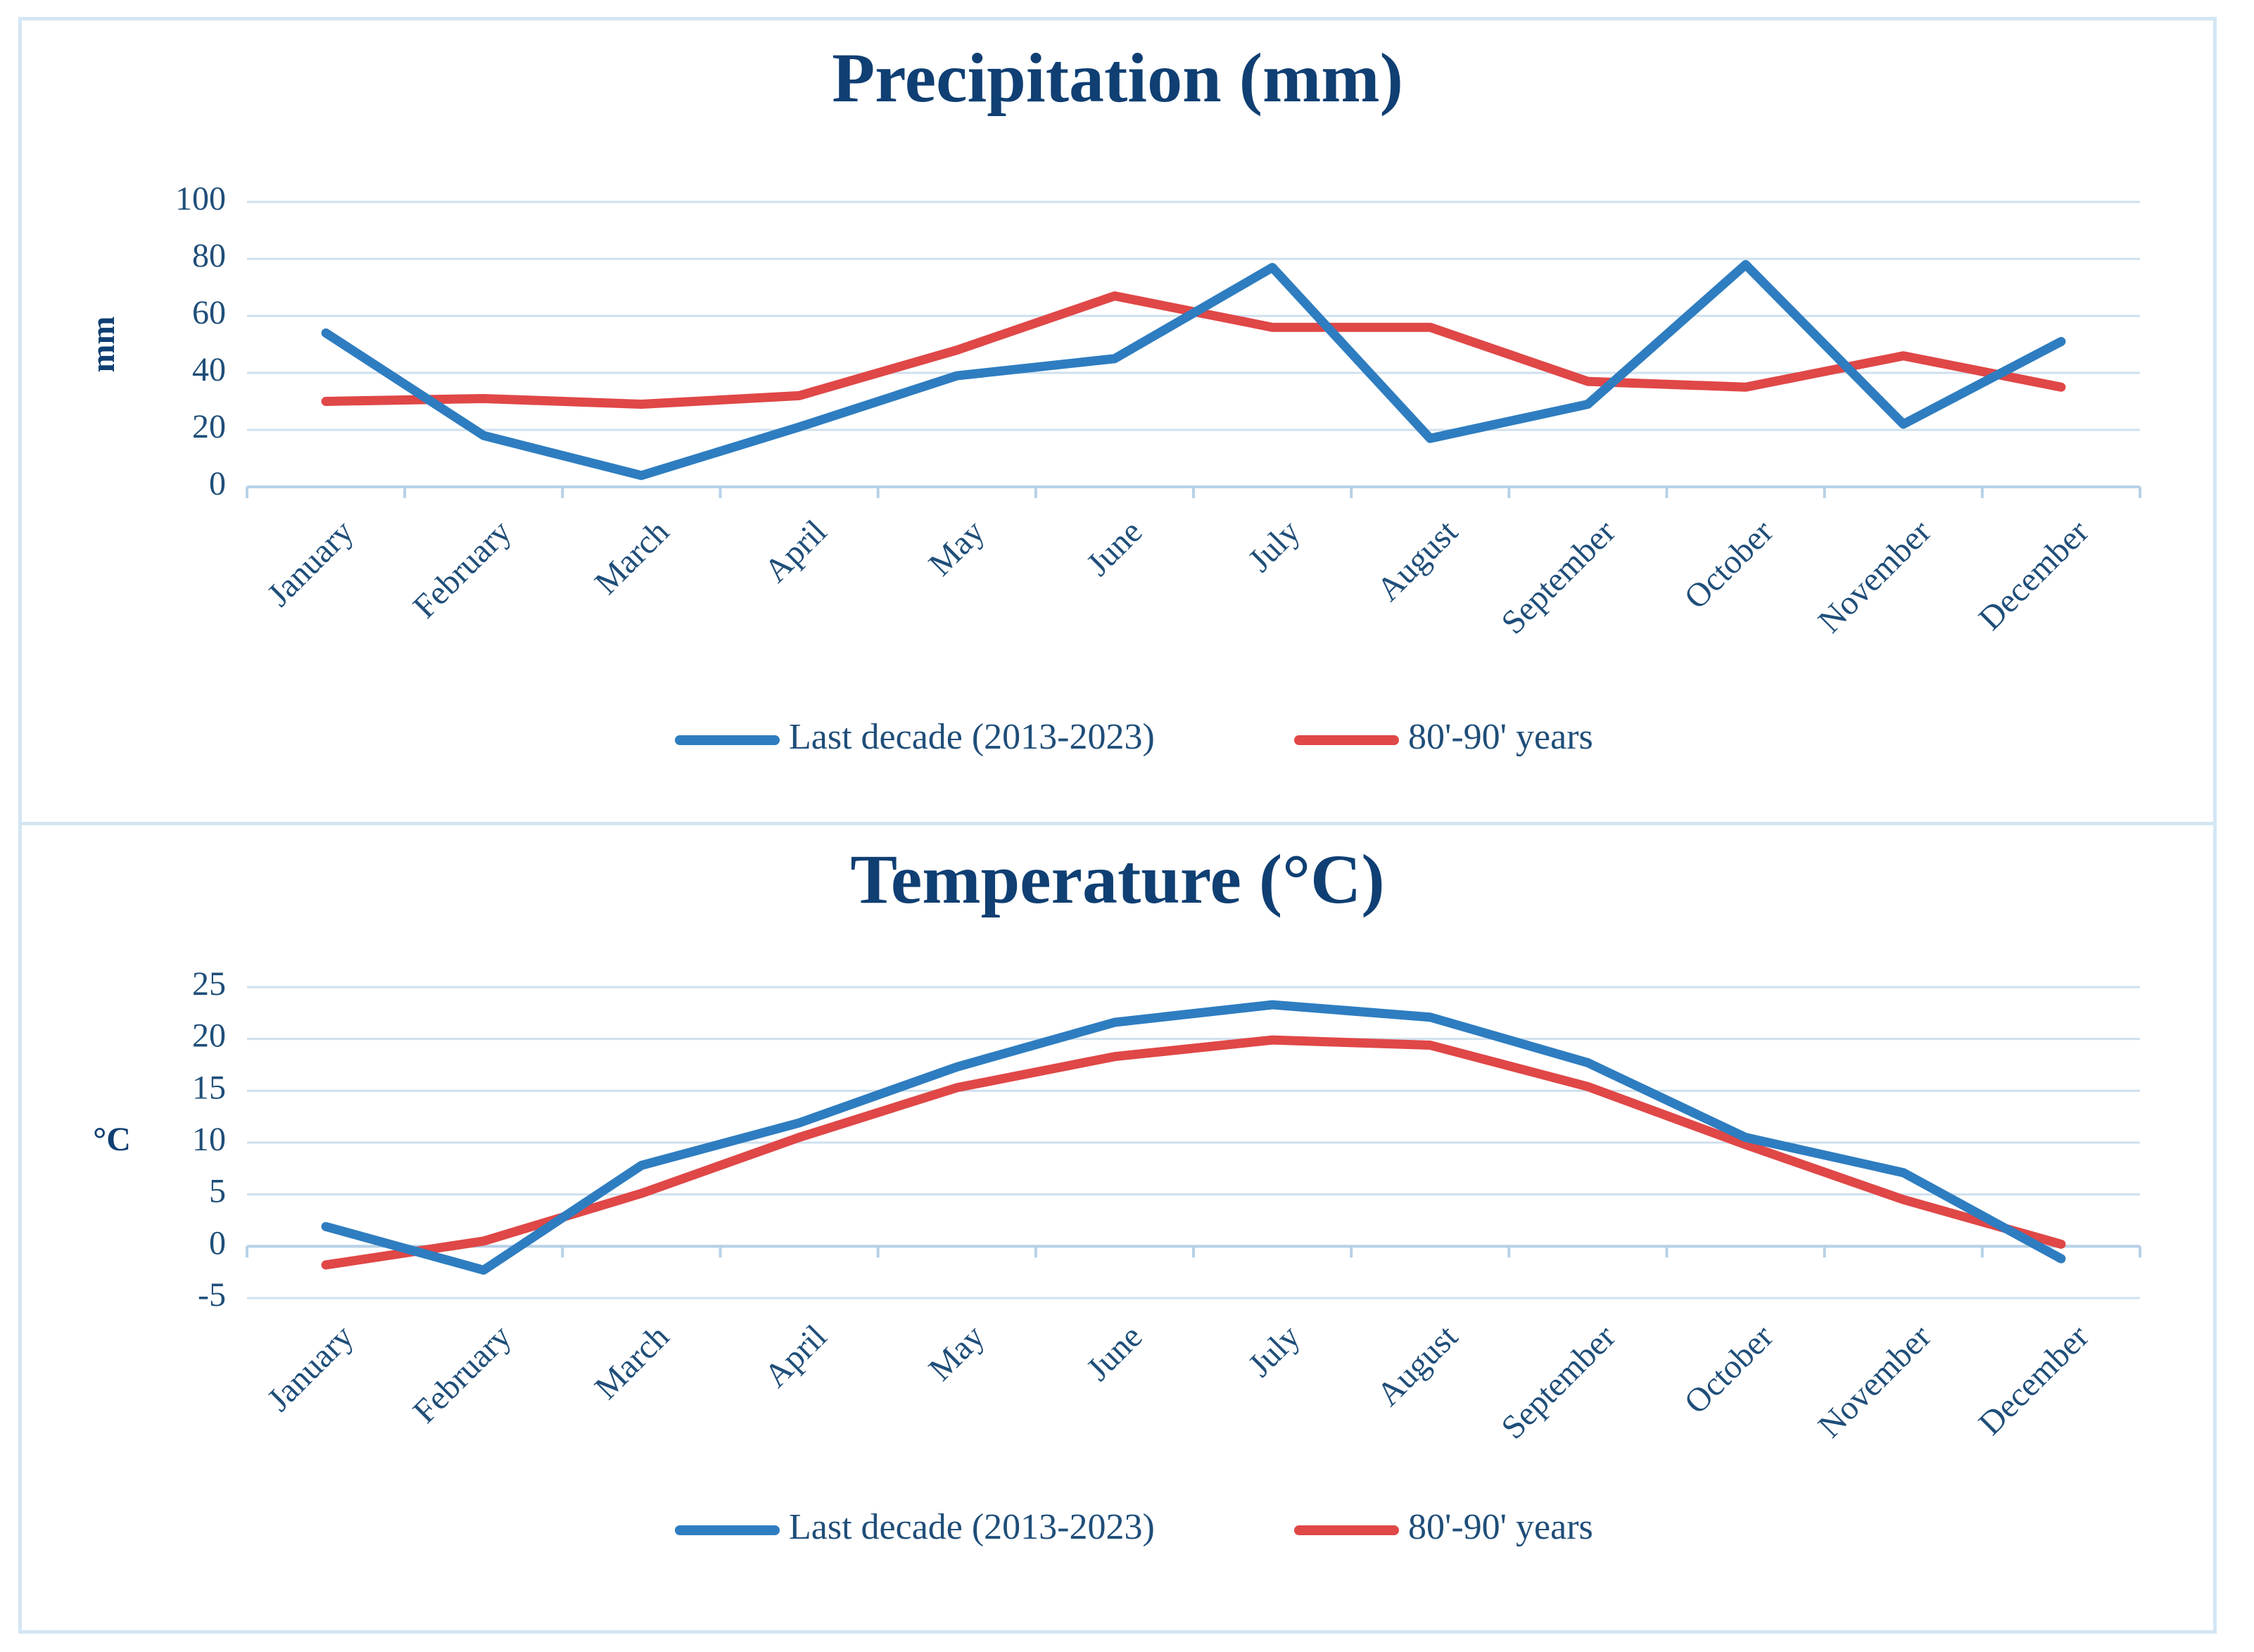 Image resolution: width=2254 pixels, height=1652 pixels. Describe the element at coordinates (209, 1139) in the screenshot. I see `temperature-y-tick-label: 10` at that location.